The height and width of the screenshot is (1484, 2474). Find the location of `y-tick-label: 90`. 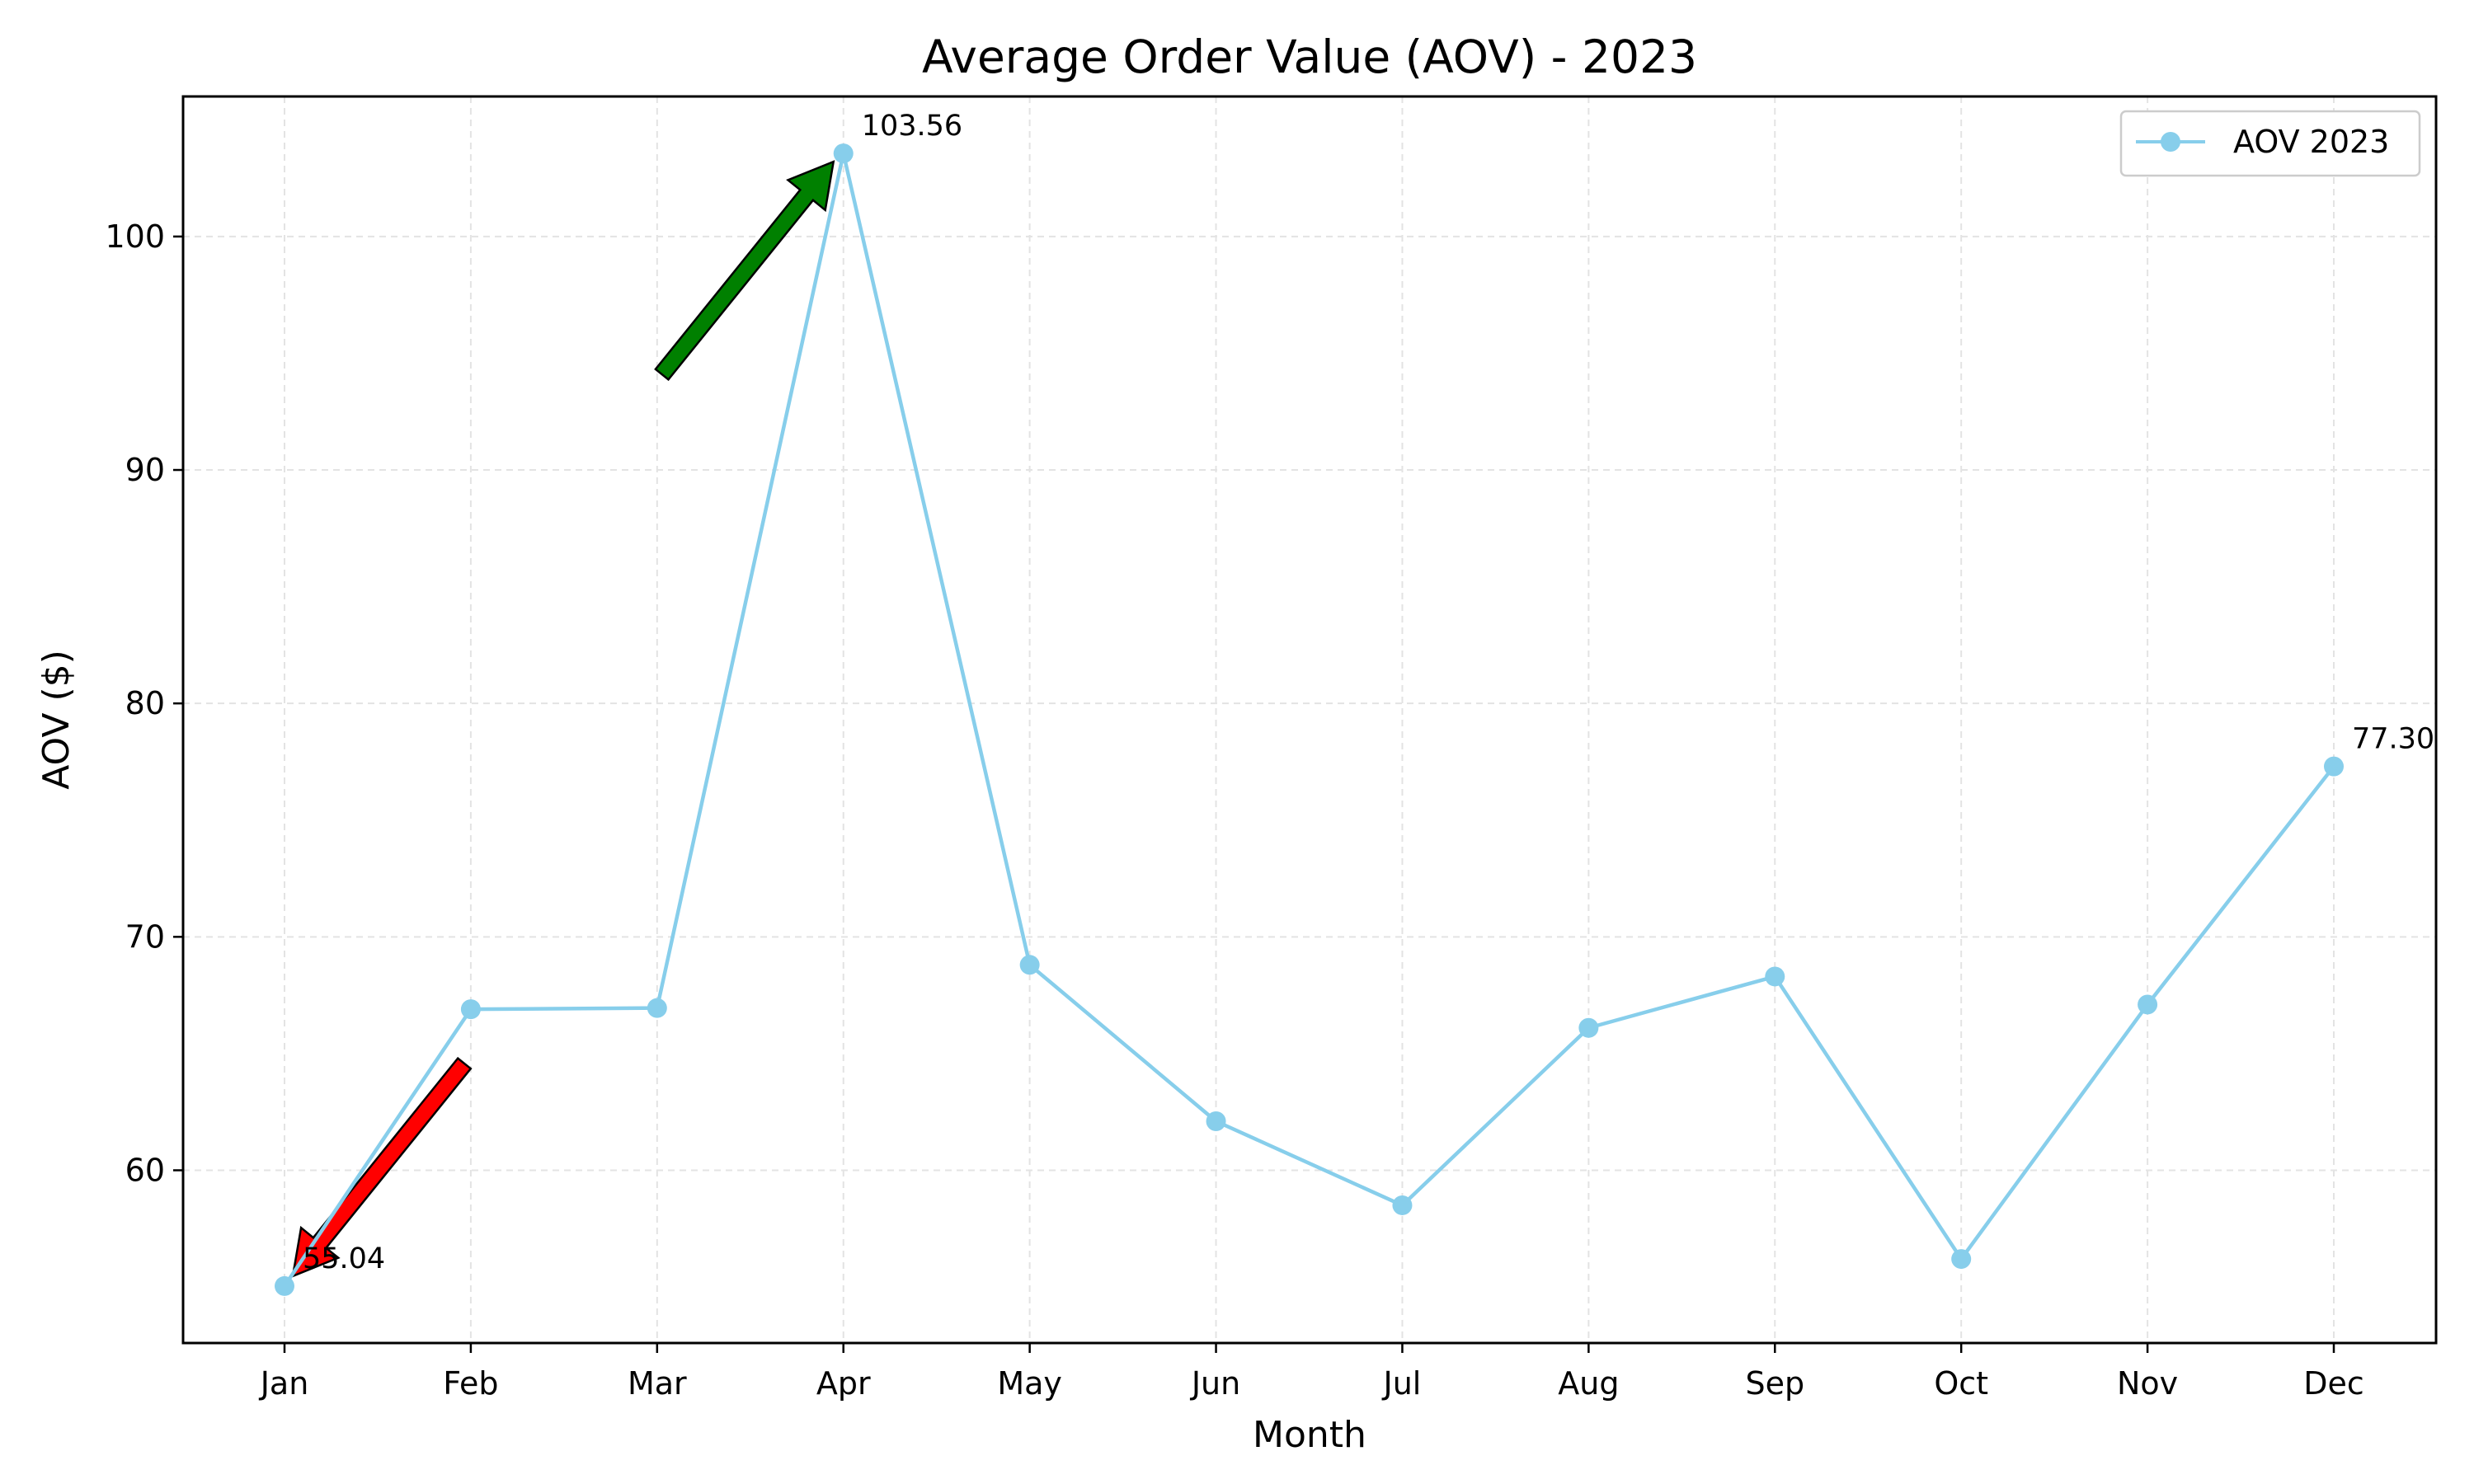

y-tick-label: 90 is located at coordinates (145, 470).